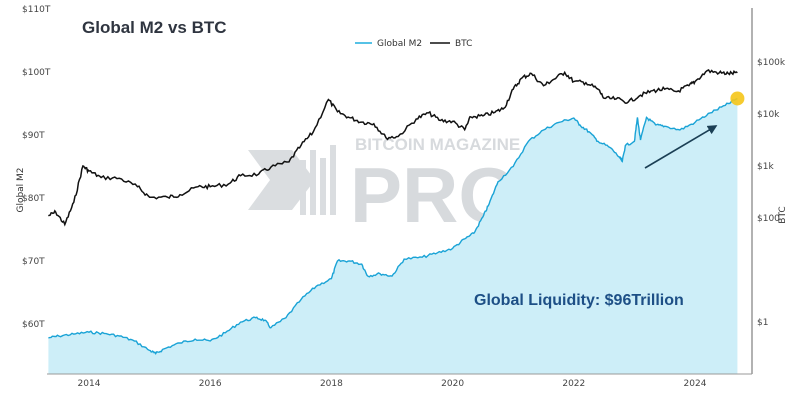 This screenshot has height=400, width=800. I want to click on legend-m2-label: Global M2, so click(399, 44).